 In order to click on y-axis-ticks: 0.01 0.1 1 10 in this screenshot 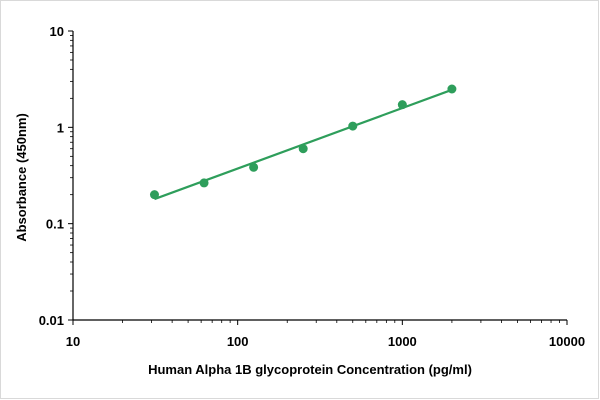, I will do `click(56, 176)`.